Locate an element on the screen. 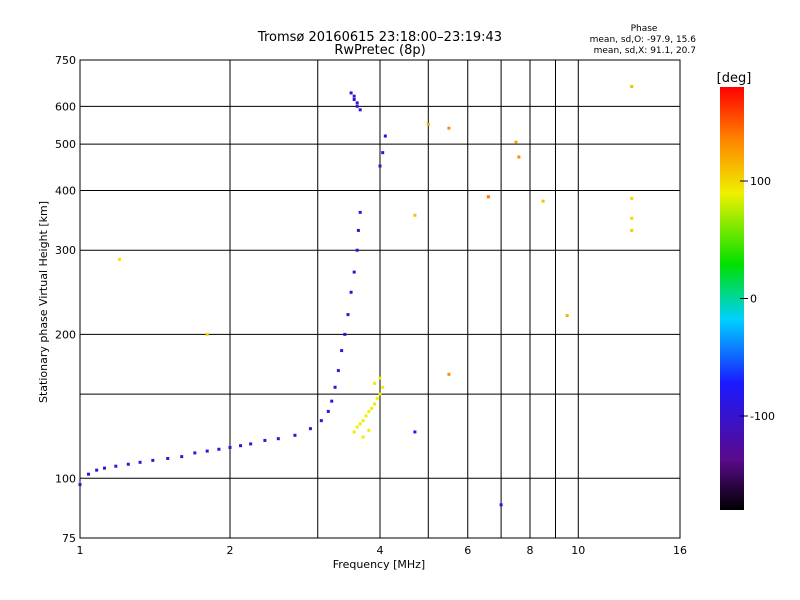  chart-title: Tromsø 20160615 23:18:00–23:19:43 is located at coordinates (379, 37).